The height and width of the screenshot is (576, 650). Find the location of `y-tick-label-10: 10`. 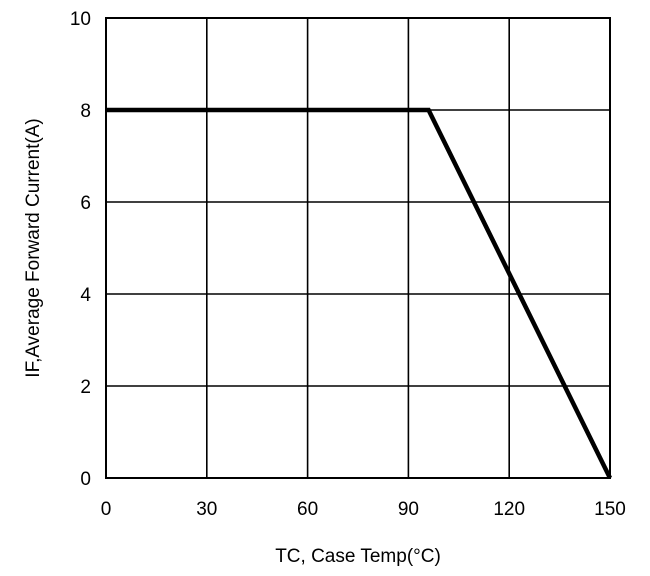

y-tick-label-10: 10 is located at coordinates (80, 19).